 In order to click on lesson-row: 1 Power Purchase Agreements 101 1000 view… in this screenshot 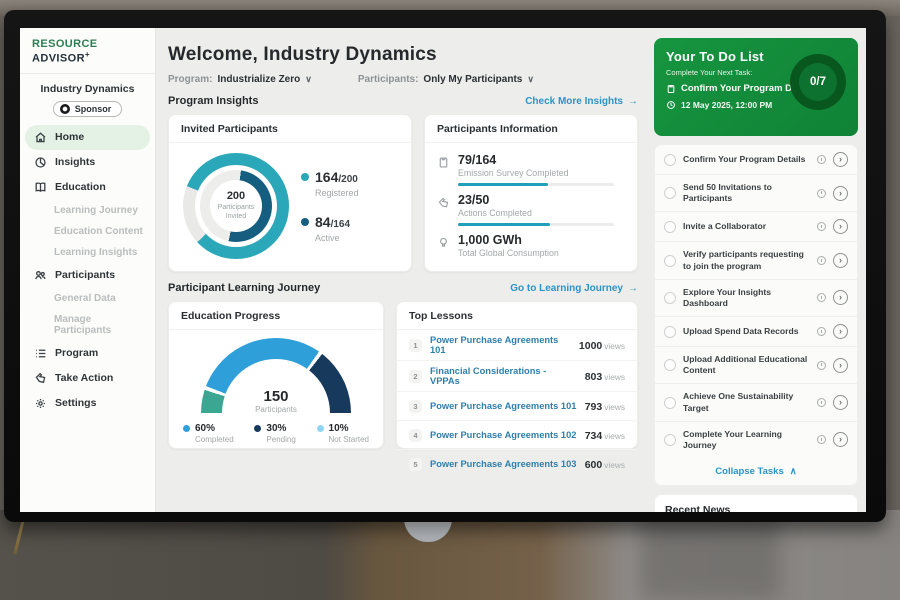, I will do `click(517, 345)`.